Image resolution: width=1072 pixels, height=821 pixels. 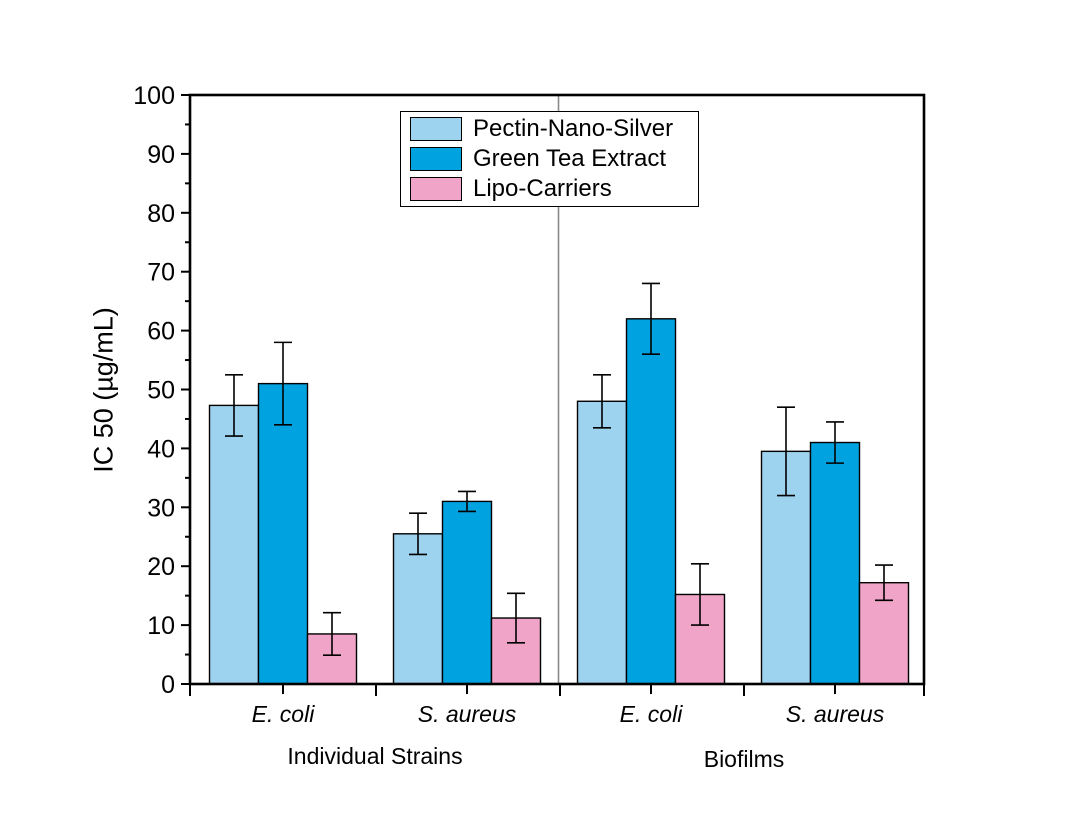 What do you see at coordinates (168, 685) in the screenshot?
I see `y-axis-tick-label: 0` at bounding box center [168, 685].